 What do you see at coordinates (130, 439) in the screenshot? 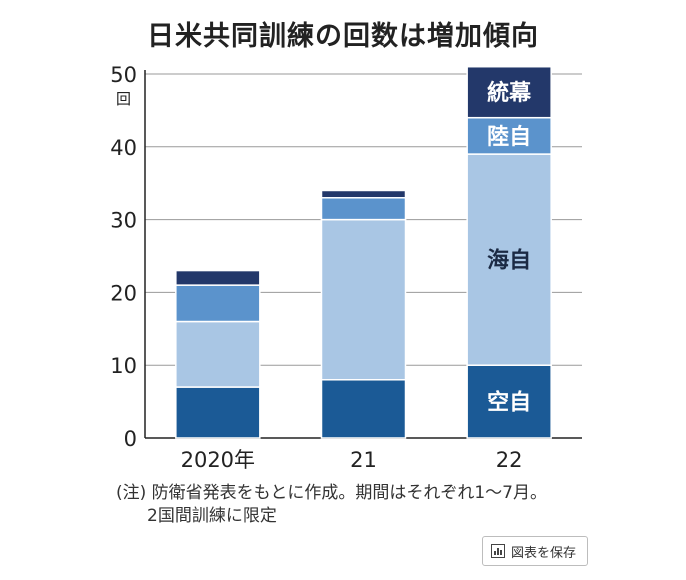
I see `y-tick-label-0: 0` at bounding box center [130, 439].